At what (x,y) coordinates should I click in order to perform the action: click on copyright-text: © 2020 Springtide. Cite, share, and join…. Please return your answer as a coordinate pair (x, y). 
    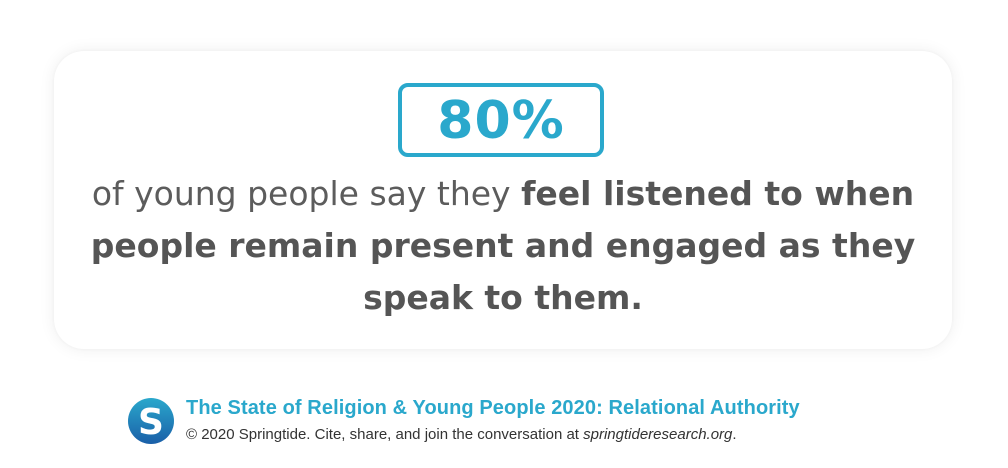
    Looking at the image, I should click on (385, 434).